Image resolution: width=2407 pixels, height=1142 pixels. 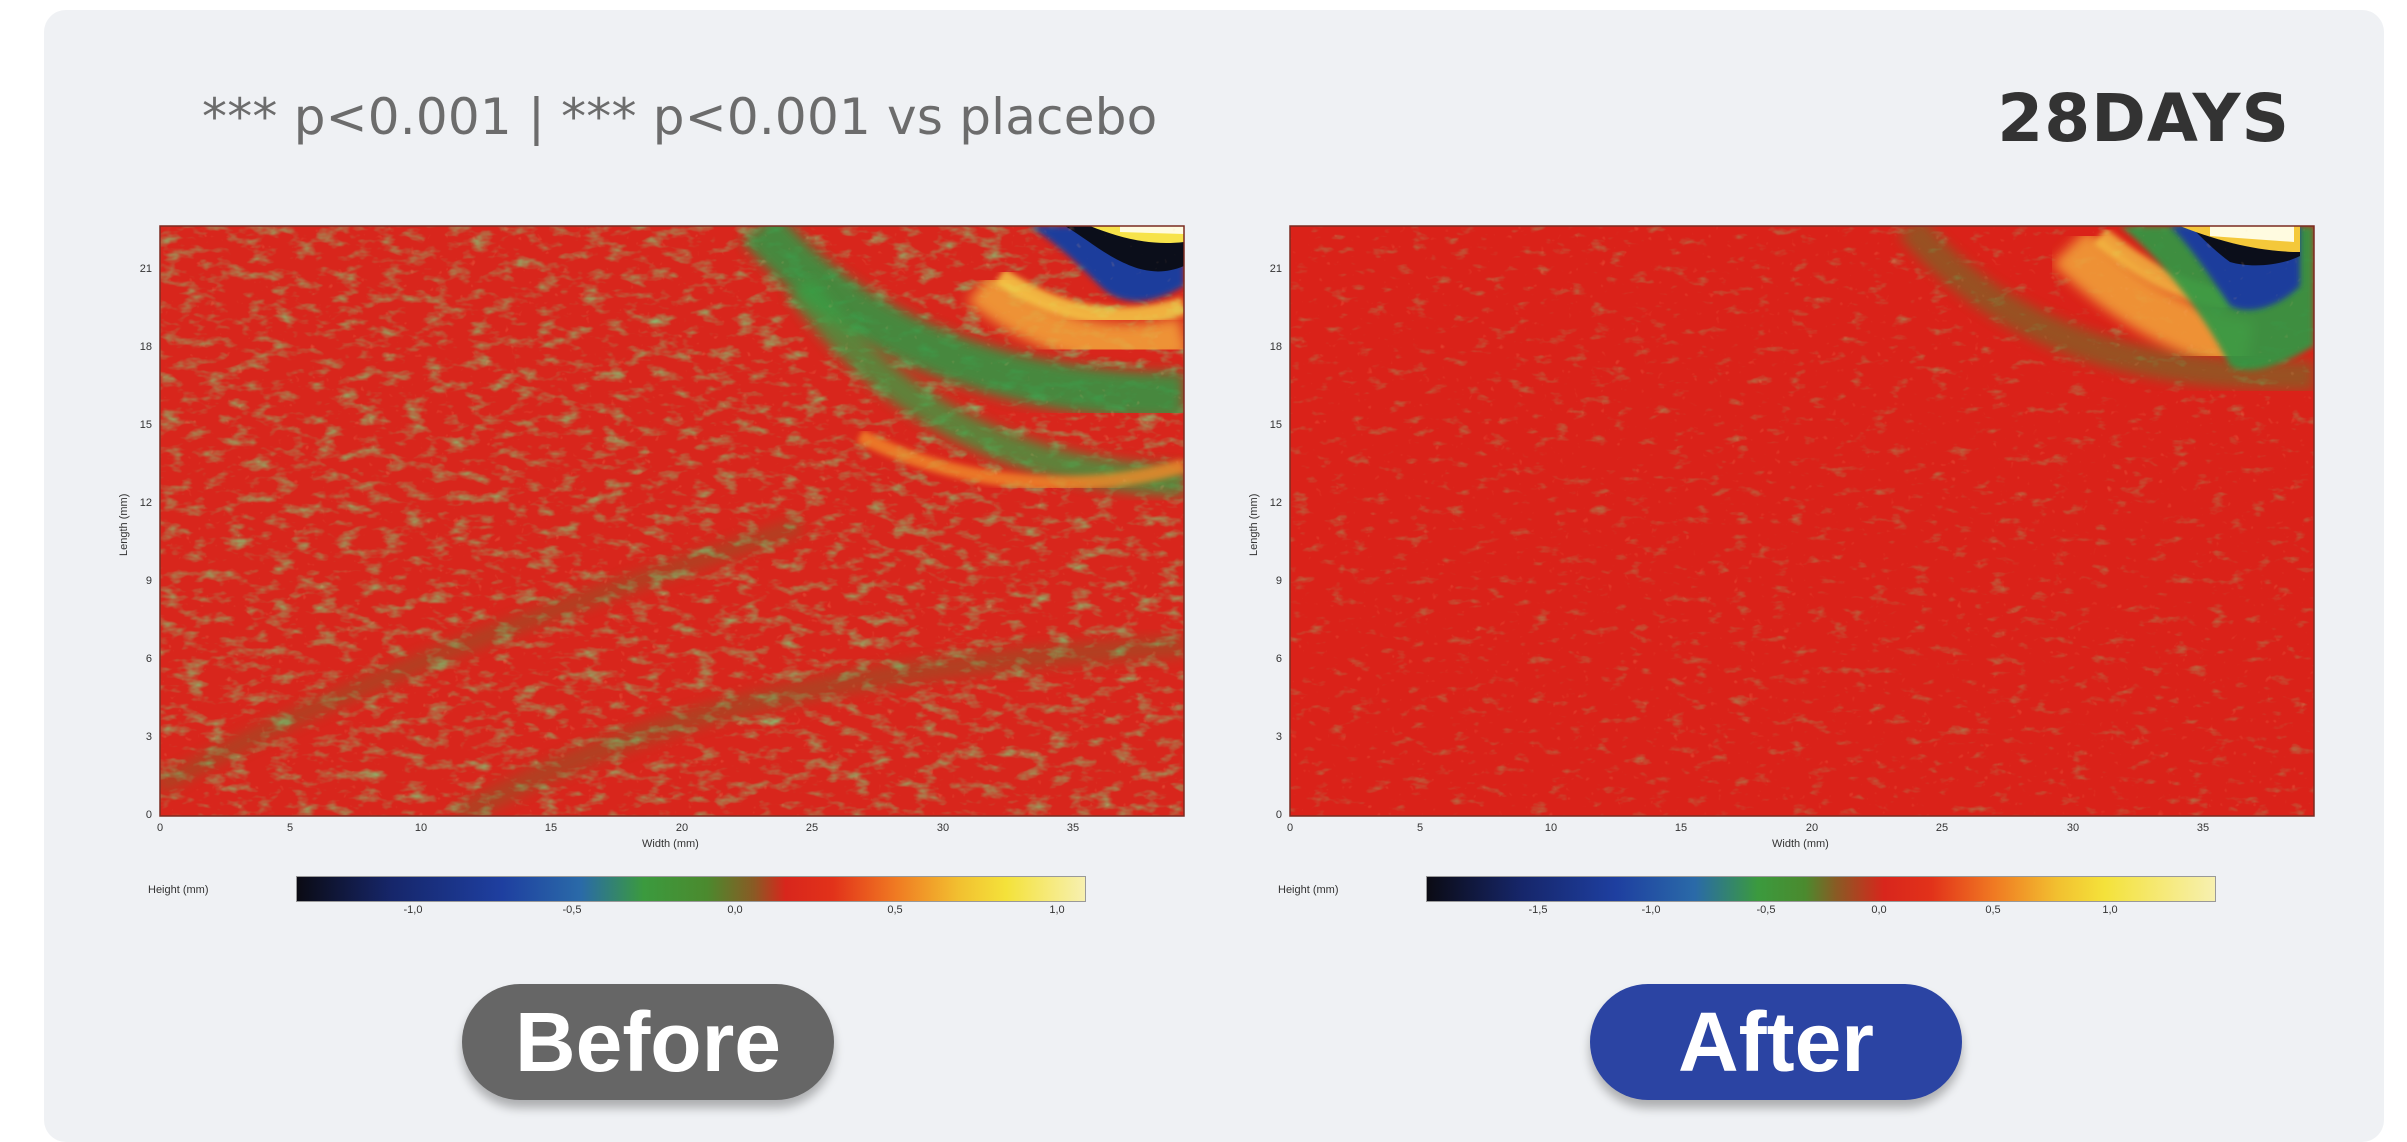 What do you see at coordinates (1879, 910) in the screenshot?
I see `after-colorbar-tick: 0,0` at bounding box center [1879, 910].